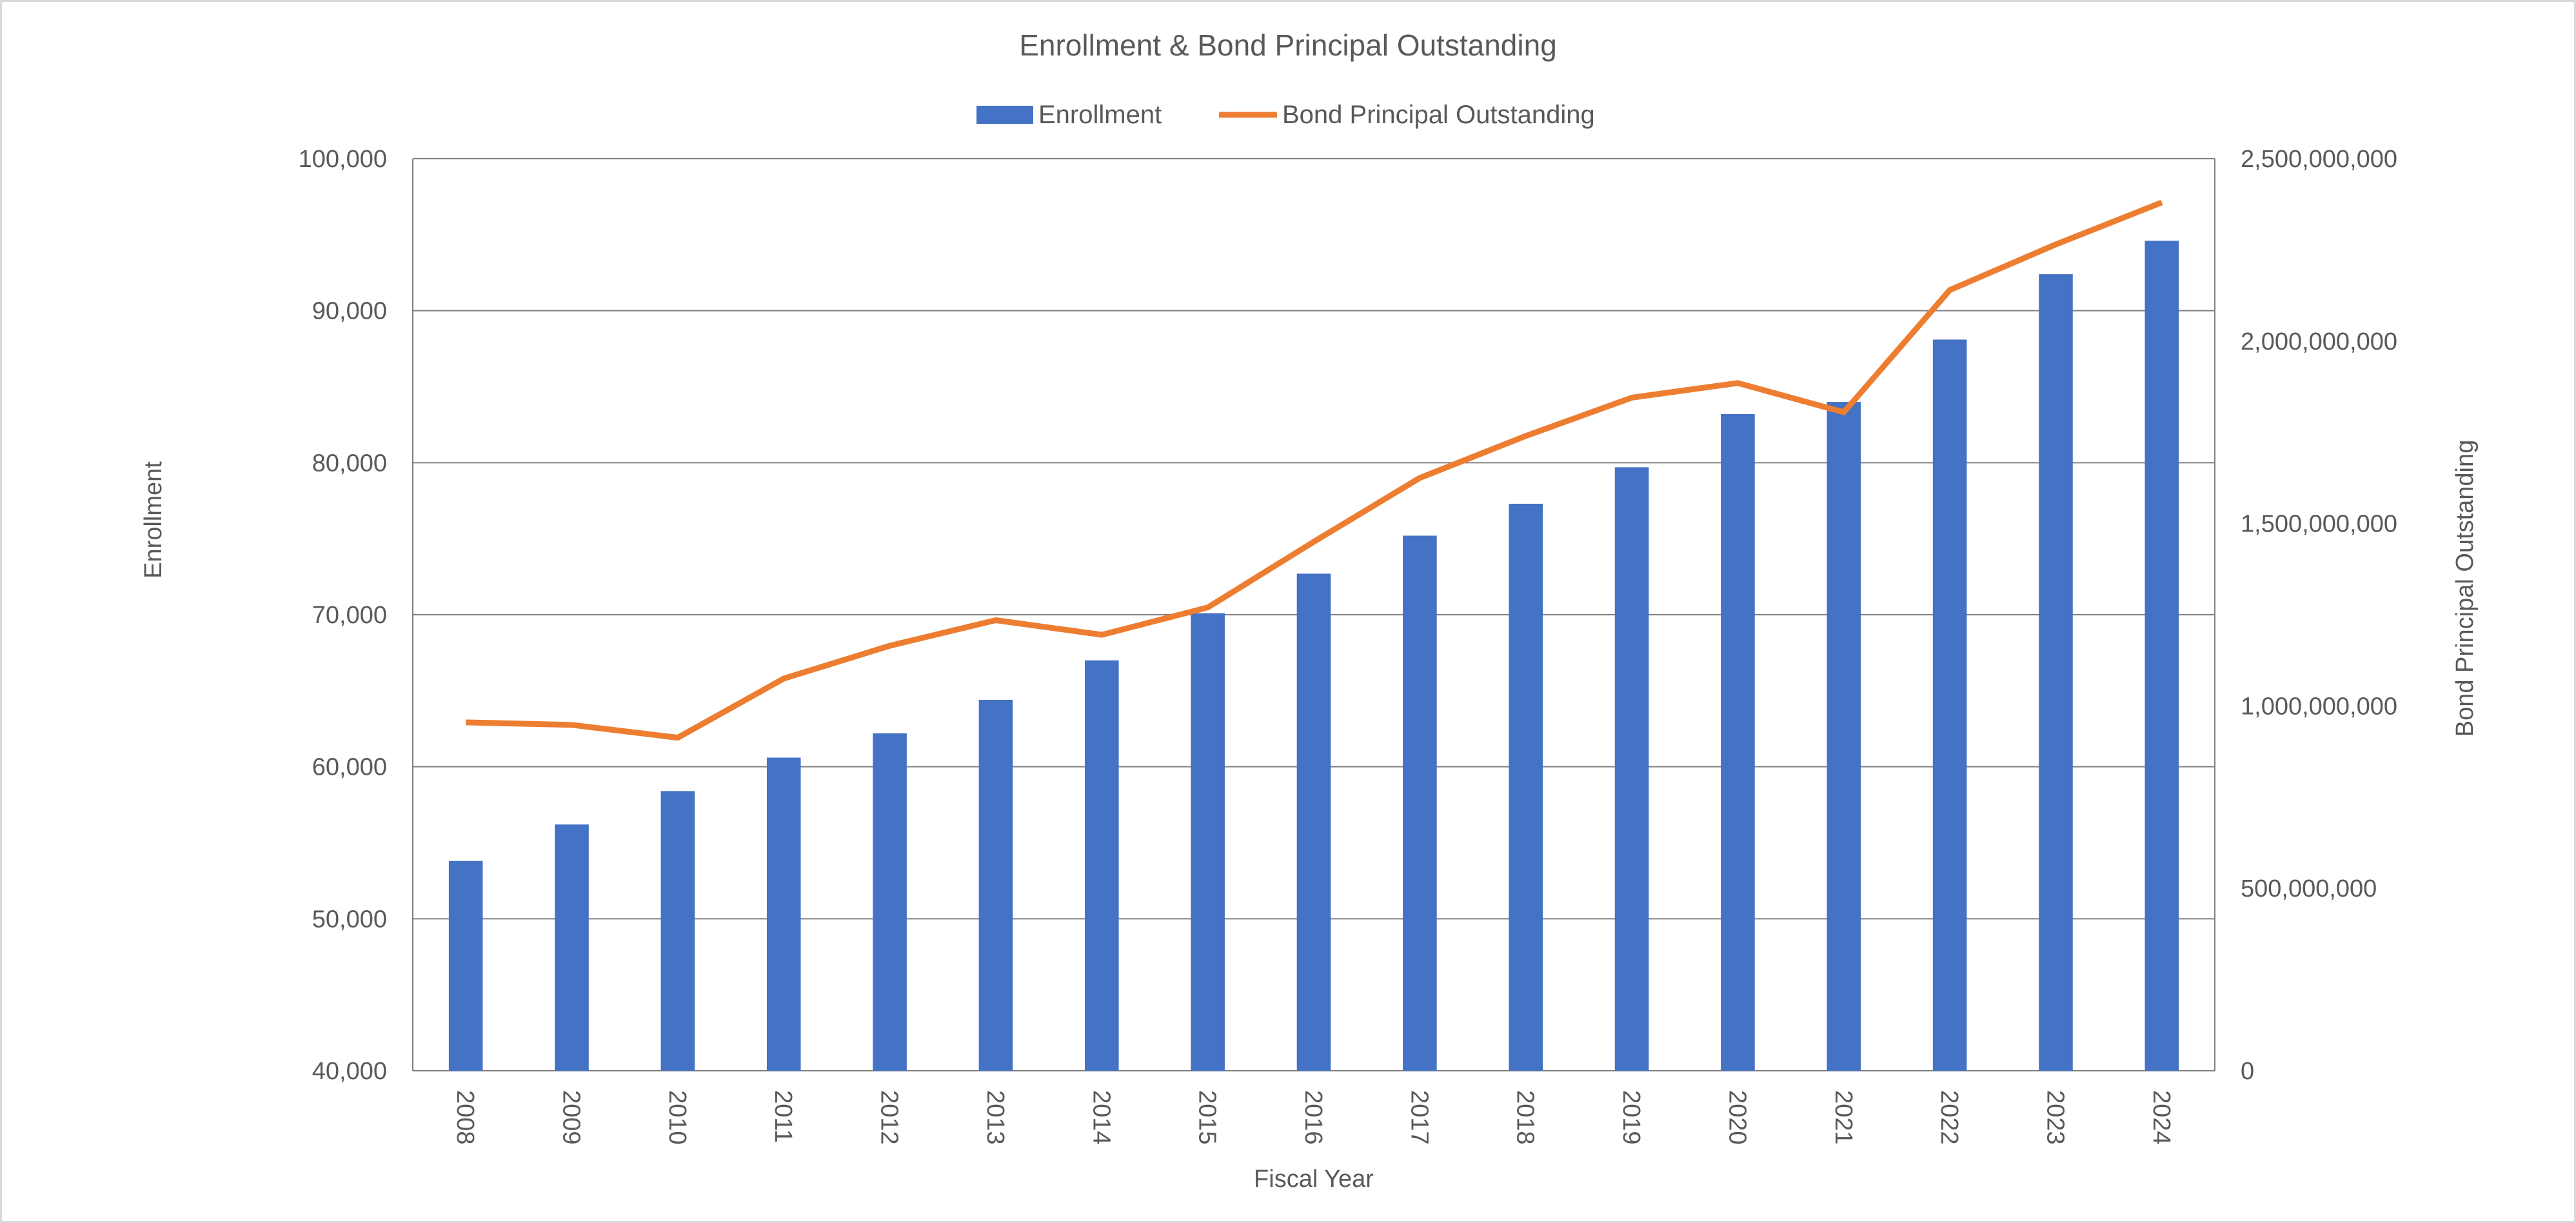 The width and height of the screenshot is (2576, 1223). What do you see at coordinates (2309, 889) in the screenshot?
I see `right-tick-label: 500,000,000` at bounding box center [2309, 889].